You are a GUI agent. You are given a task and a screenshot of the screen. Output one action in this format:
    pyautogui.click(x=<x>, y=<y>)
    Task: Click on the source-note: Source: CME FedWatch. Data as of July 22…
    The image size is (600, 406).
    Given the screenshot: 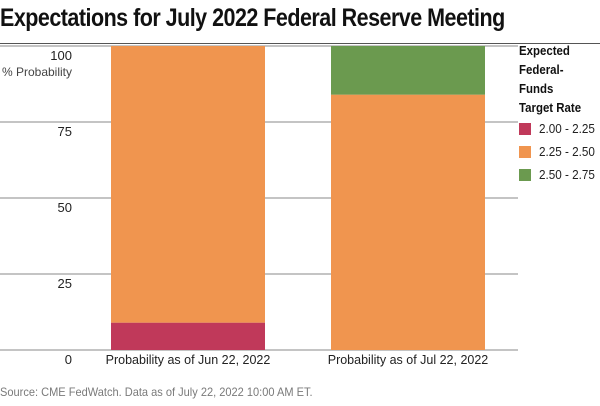 What is the action you would take?
    pyautogui.click(x=156, y=392)
    